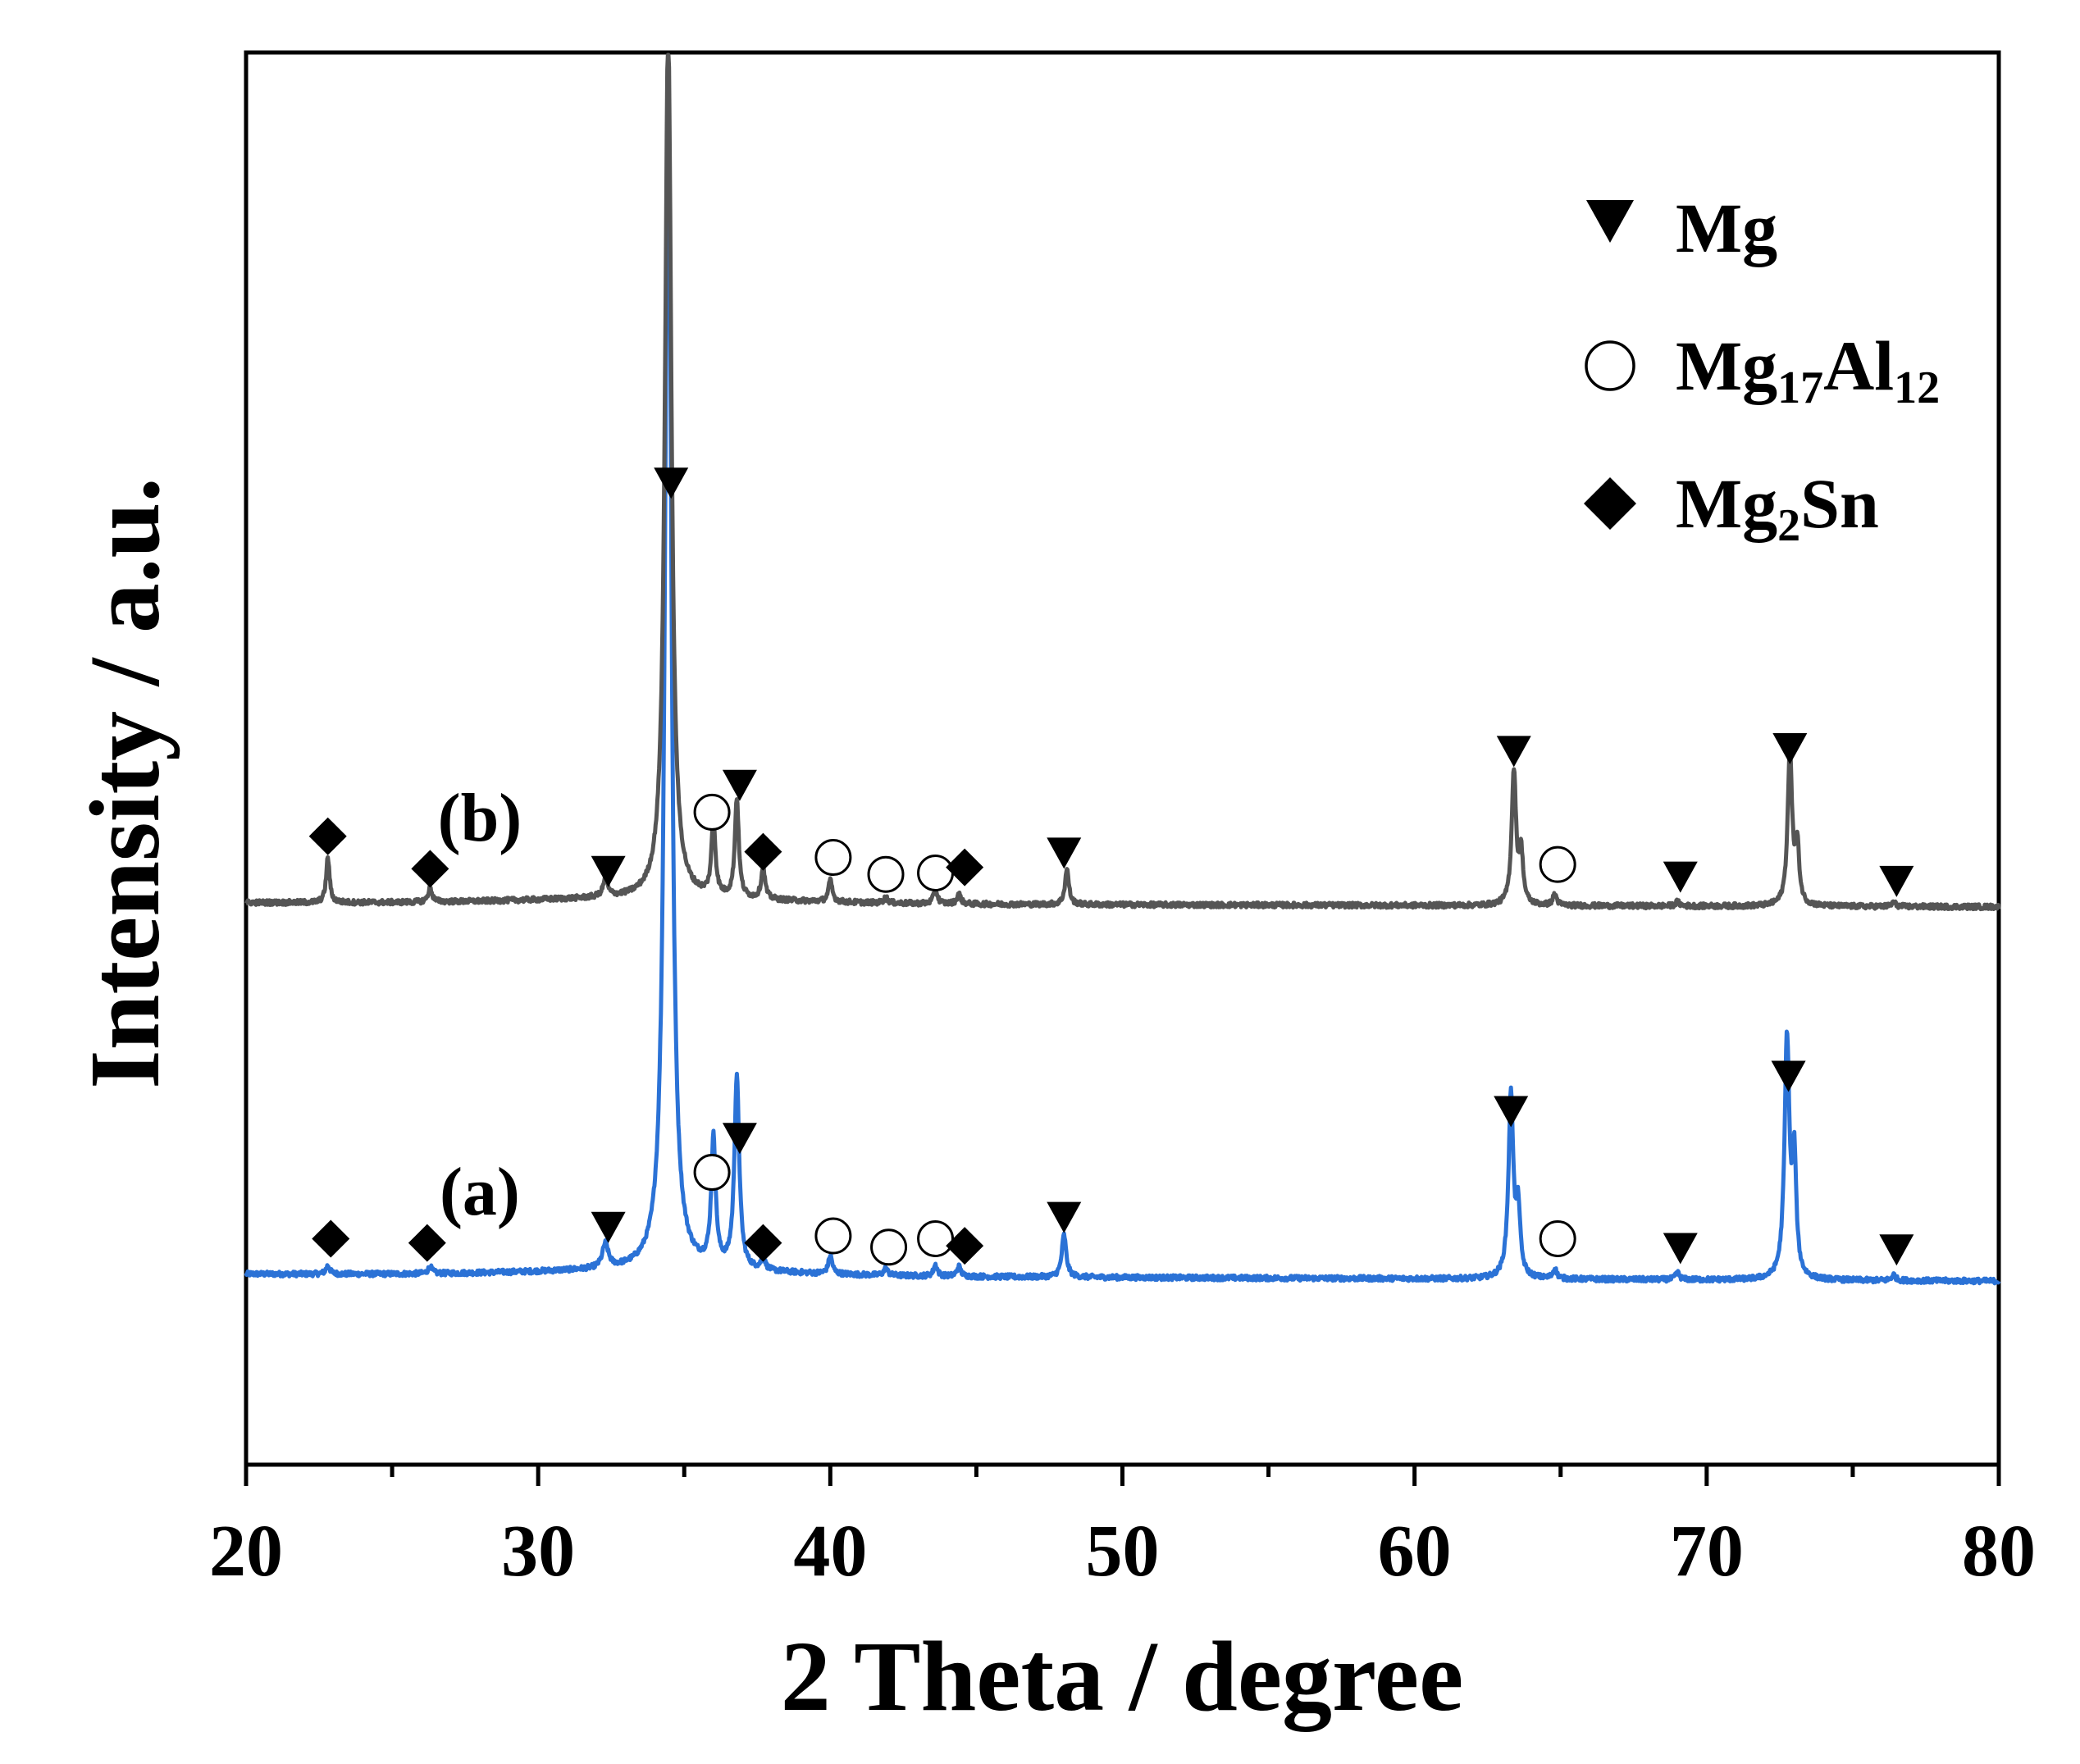 Image resolution: width=2080 pixels, height=1764 pixels. Describe the element at coordinates (1610, 221) in the screenshot. I see `down-triangle-icon` at that location.